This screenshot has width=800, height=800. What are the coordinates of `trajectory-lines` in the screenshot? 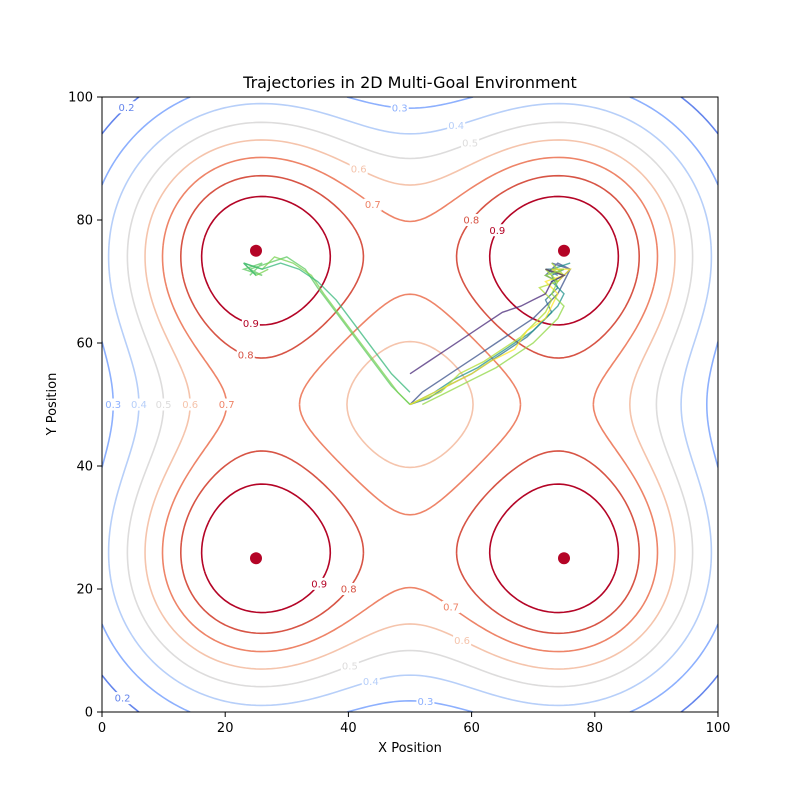 It's located at (406, 331).